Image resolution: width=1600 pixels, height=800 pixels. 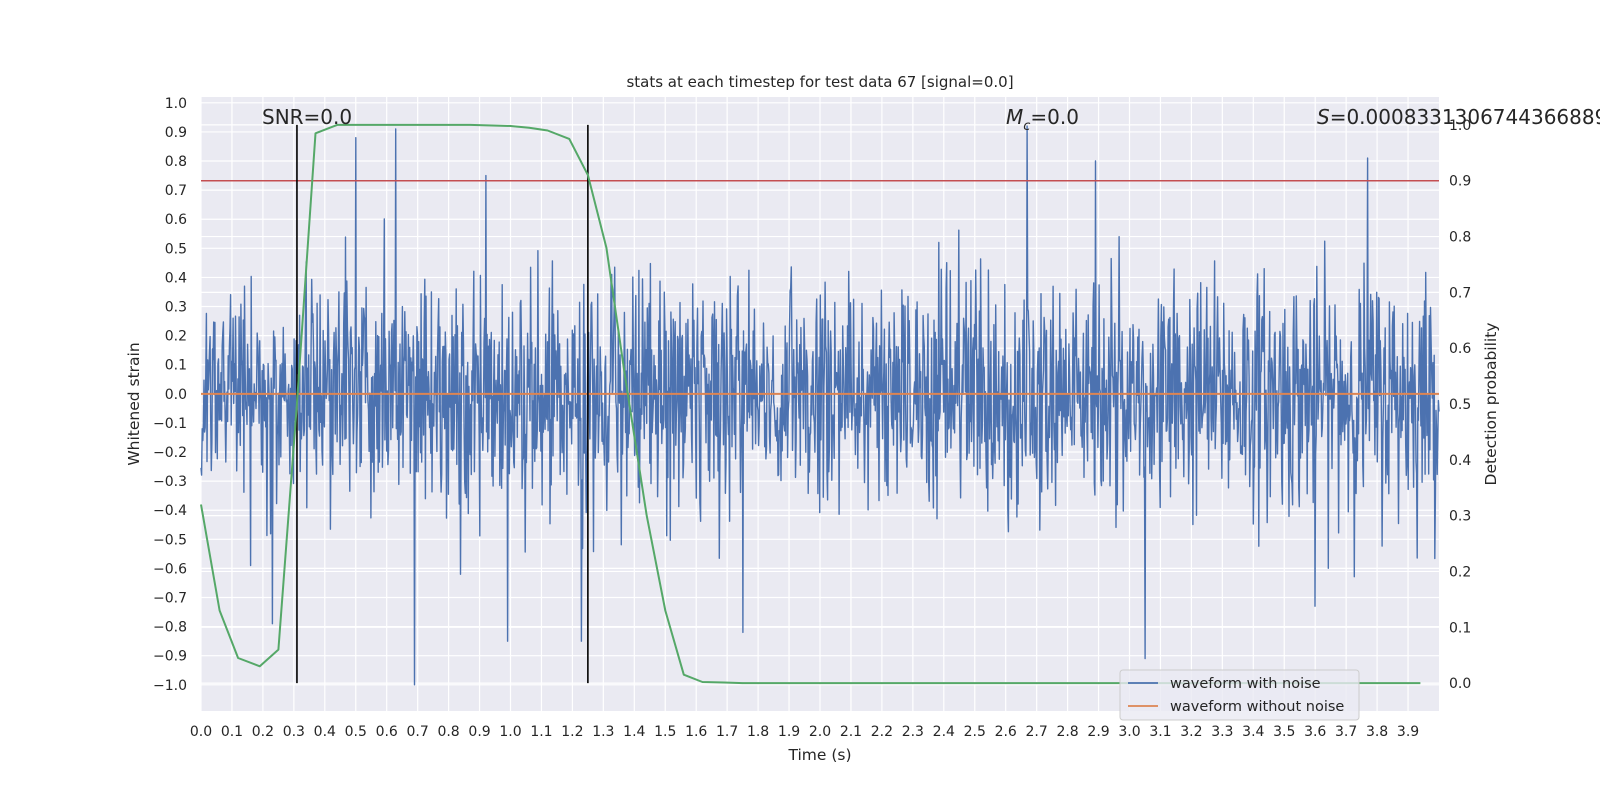 I want to click on y2-tick-label: 0.8, so click(x=1460, y=238).